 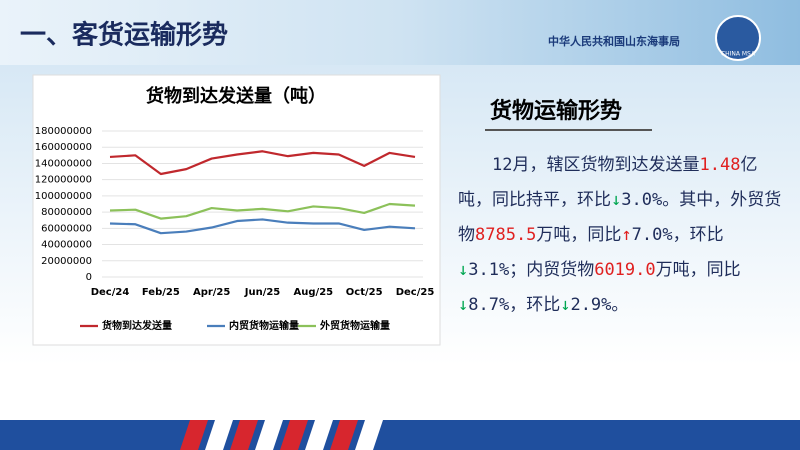 What do you see at coordinates (608, 182) in the screenshot?
I see `text-segment: 亿吨，同比持平，环比` at bounding box center [608, 182].